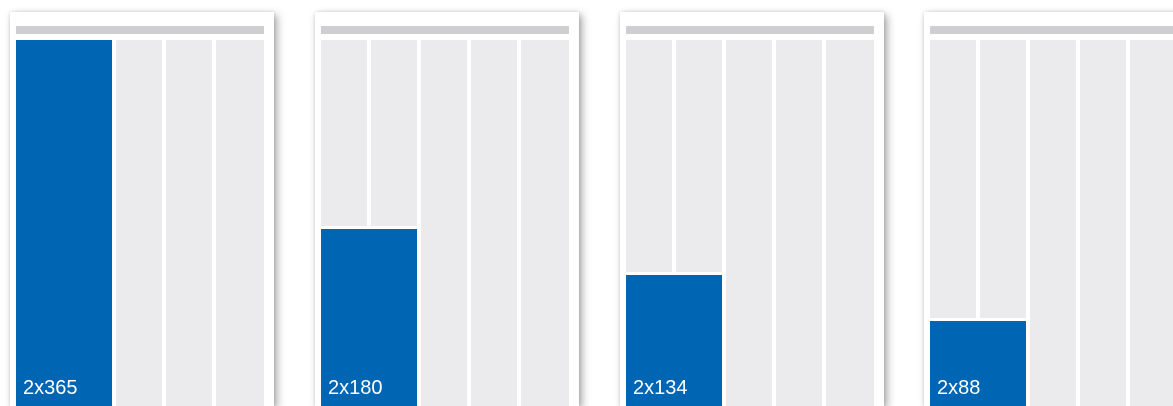 The image size is (1173, 406). I want to click on block-label: 2x134, so click(660, 388).